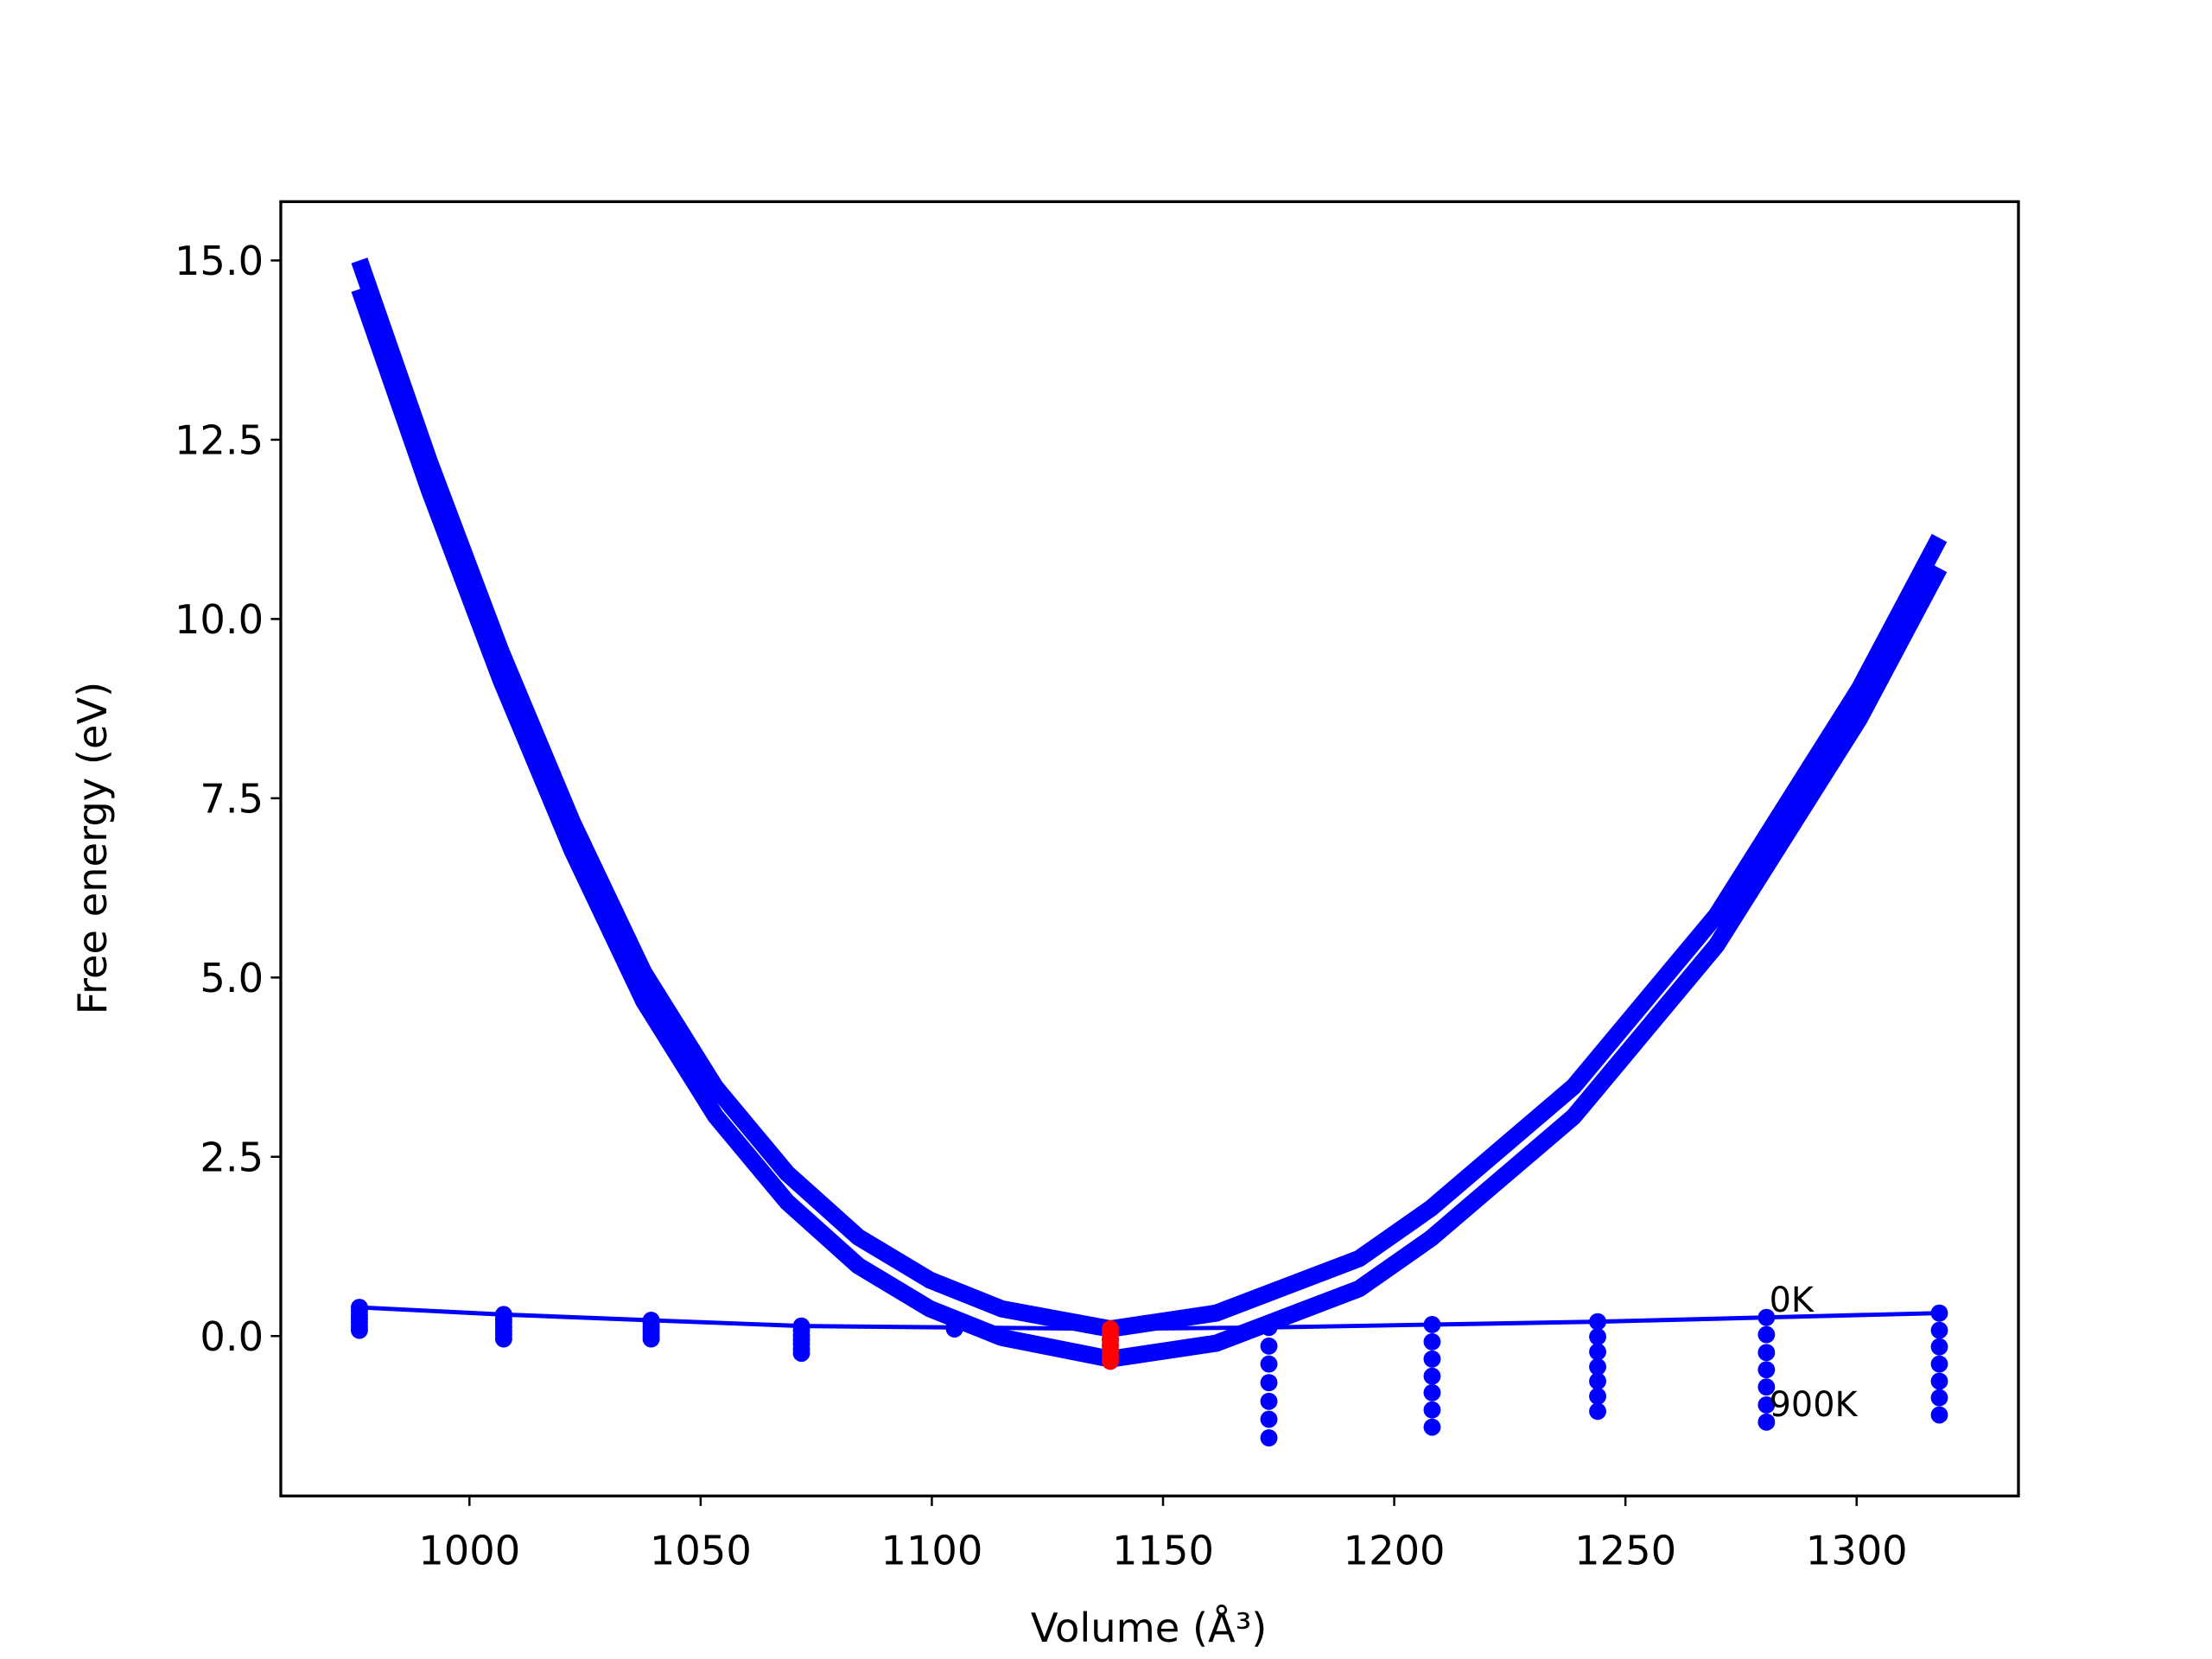 Image resolution: width=2212 pixels, height=1659 pixels. What do you see at coordinates (219, 439) in the screenshot?
I see `y-tick-label: 12.5` at bounding box center [219, 439].